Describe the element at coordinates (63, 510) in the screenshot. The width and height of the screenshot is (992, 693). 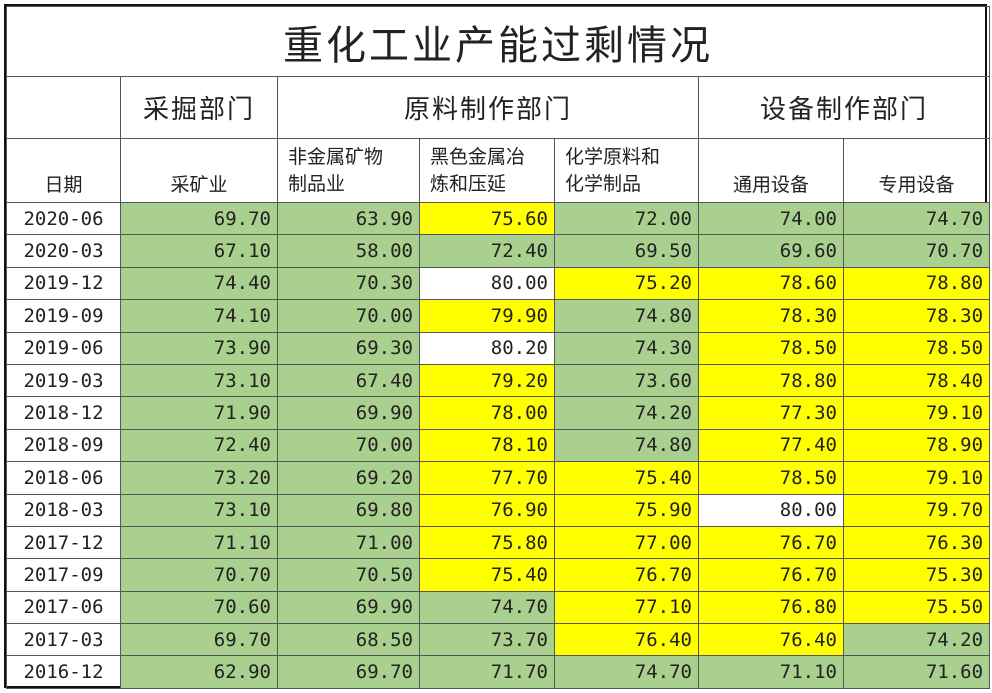
I see `date-cell: 2018-03` at that location.